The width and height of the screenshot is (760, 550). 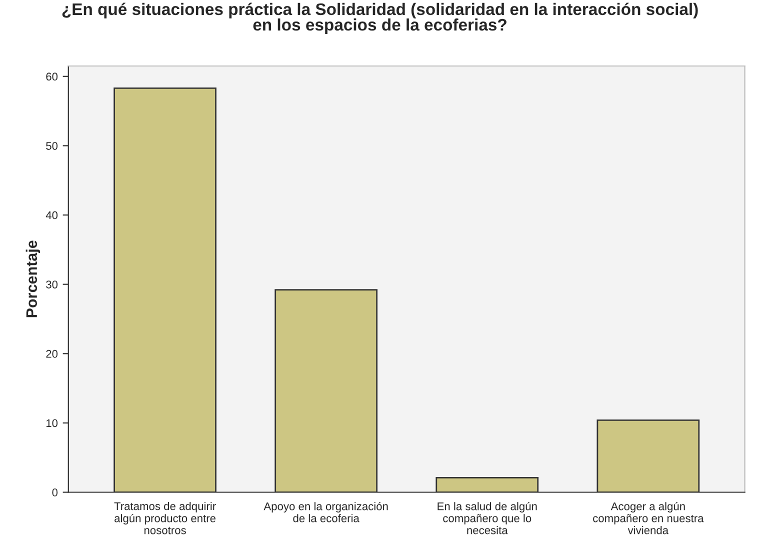 I want to click on chart-title: ¿En qué situaciones práctica la Solidaridad (solidaridad en la interacción social) en los espacios de la ecoferias?, so click(x=380, y=18).